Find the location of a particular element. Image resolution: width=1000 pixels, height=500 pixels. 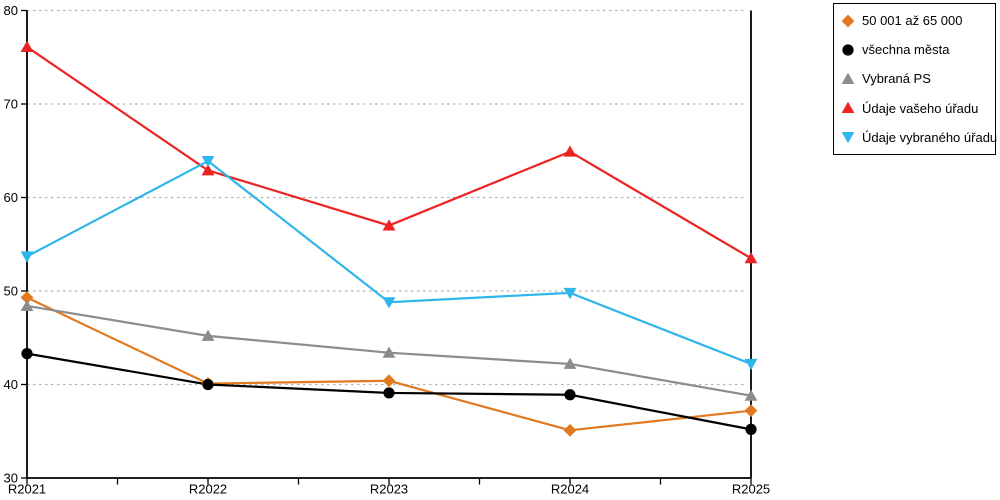

x-axis-tick-label: R2023 is located at coordinates (389, 489).